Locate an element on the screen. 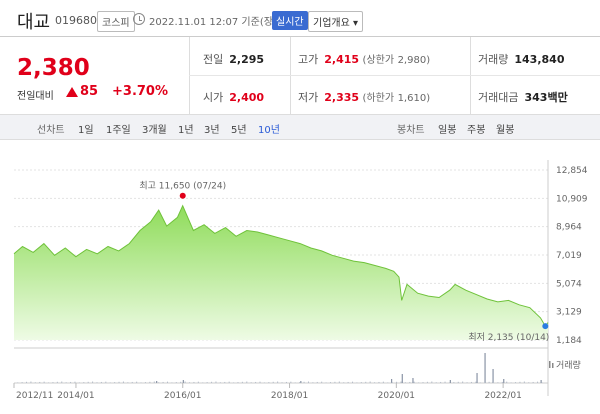  divider is located at coordinates (470, 76).